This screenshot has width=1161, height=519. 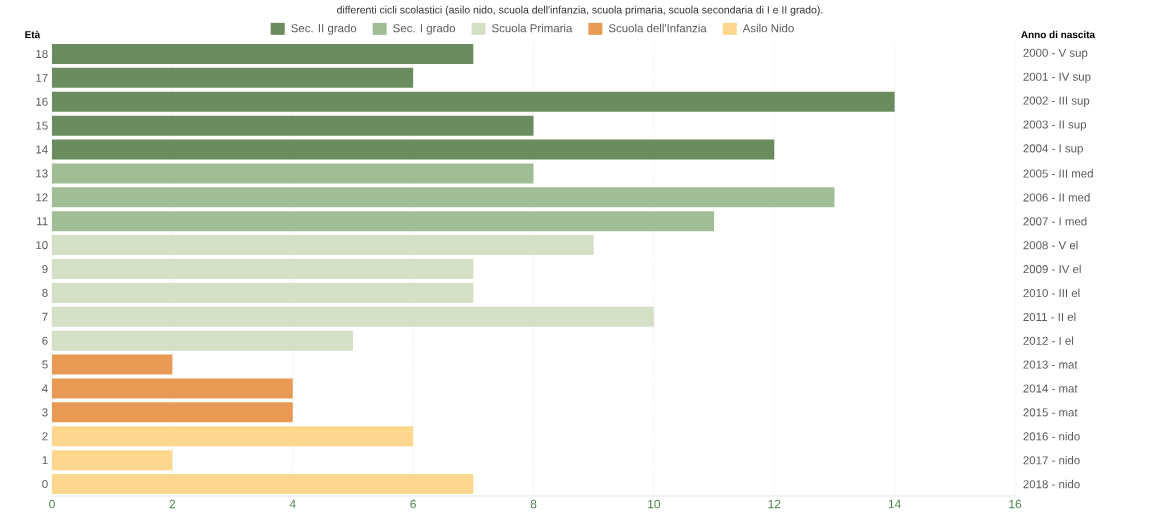 I want to click on y2-tick-label: 2003 - II sup, so click(x=1055, y=125).